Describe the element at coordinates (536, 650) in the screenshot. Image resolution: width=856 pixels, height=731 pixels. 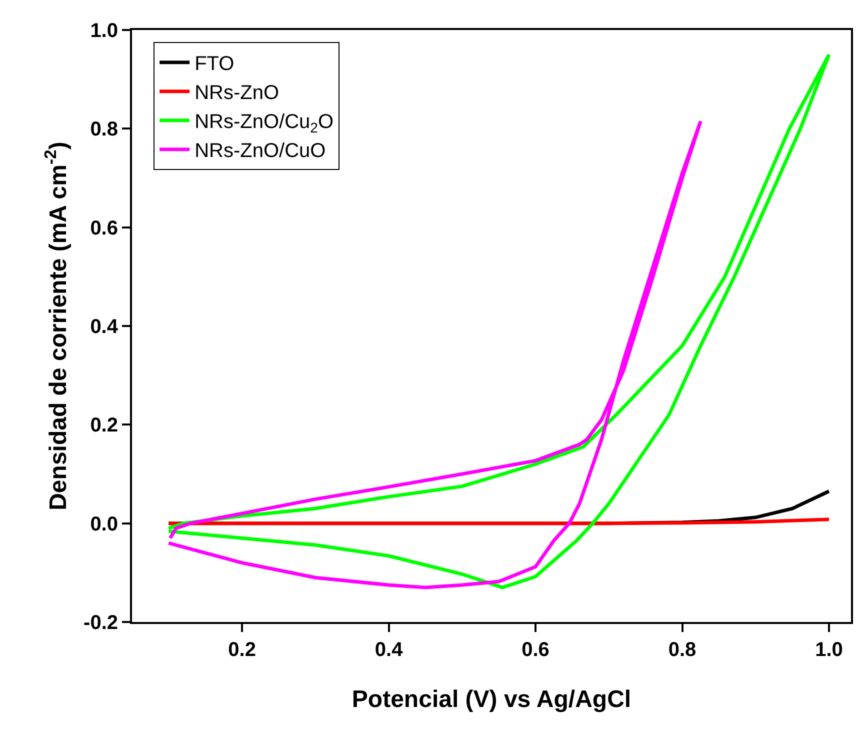
I see `x-tick-label: 0.6` at that location.